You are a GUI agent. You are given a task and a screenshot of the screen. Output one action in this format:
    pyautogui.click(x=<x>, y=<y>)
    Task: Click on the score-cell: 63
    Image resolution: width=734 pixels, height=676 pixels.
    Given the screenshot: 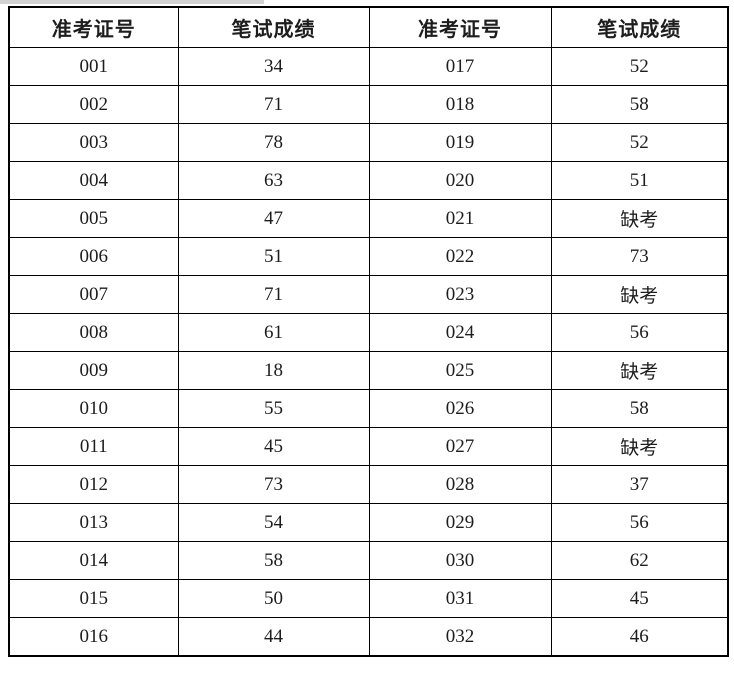 What is the action you would take?
    pyautogui.click(x=273, y=180)
    